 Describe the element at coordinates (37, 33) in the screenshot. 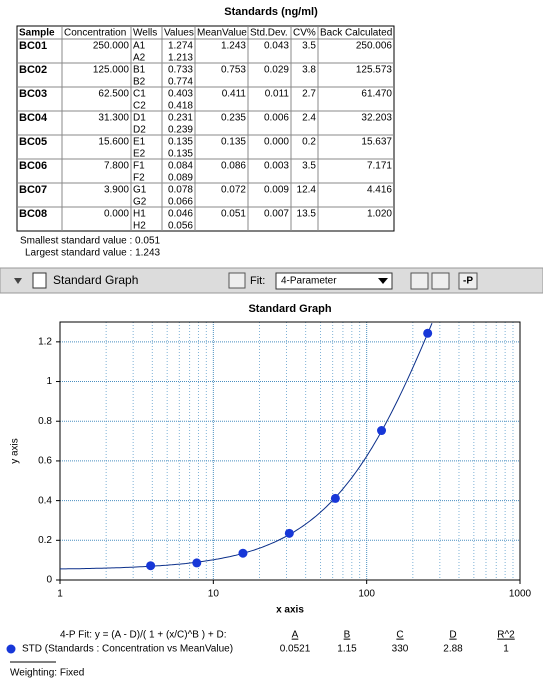

I see `column-header: Sample` at that location.